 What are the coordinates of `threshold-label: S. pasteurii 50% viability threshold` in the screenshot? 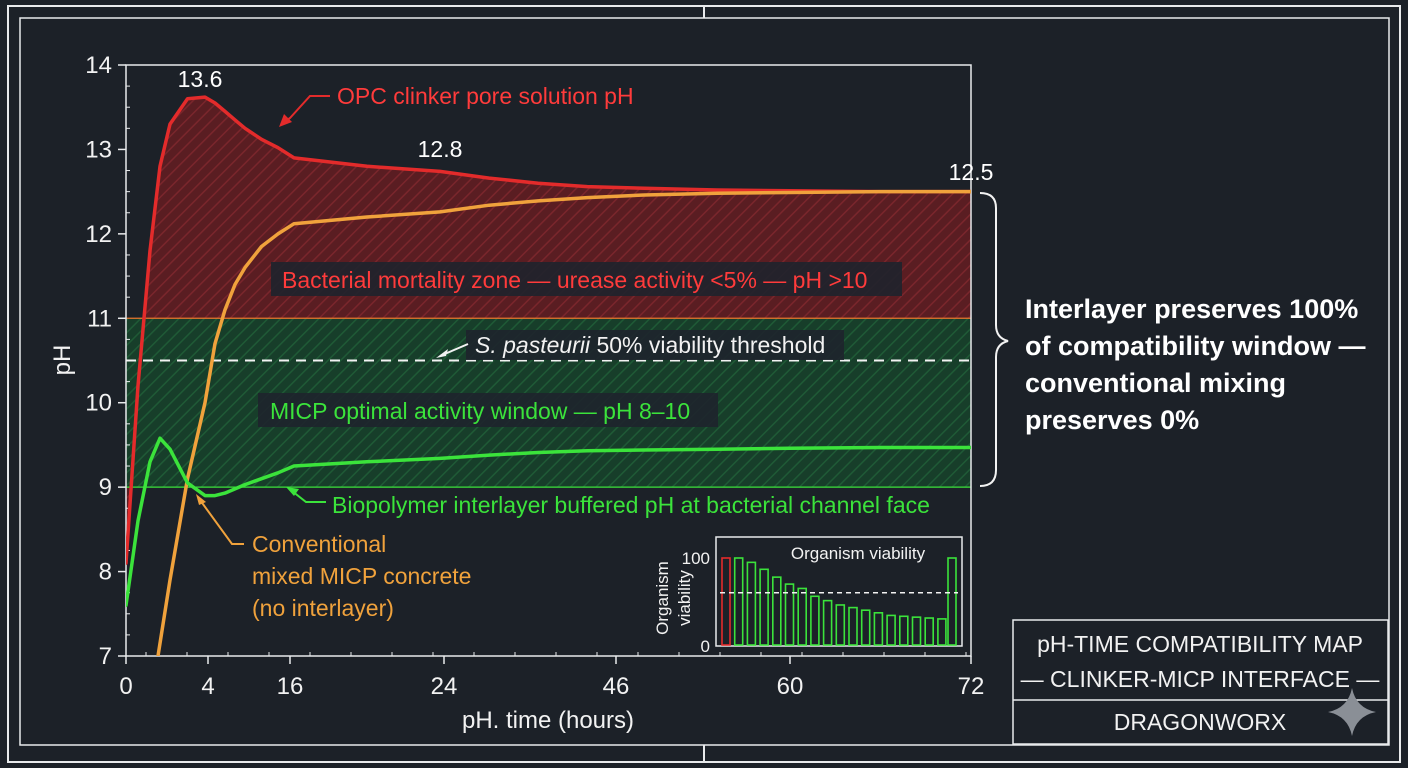 It's located at (650, 345).